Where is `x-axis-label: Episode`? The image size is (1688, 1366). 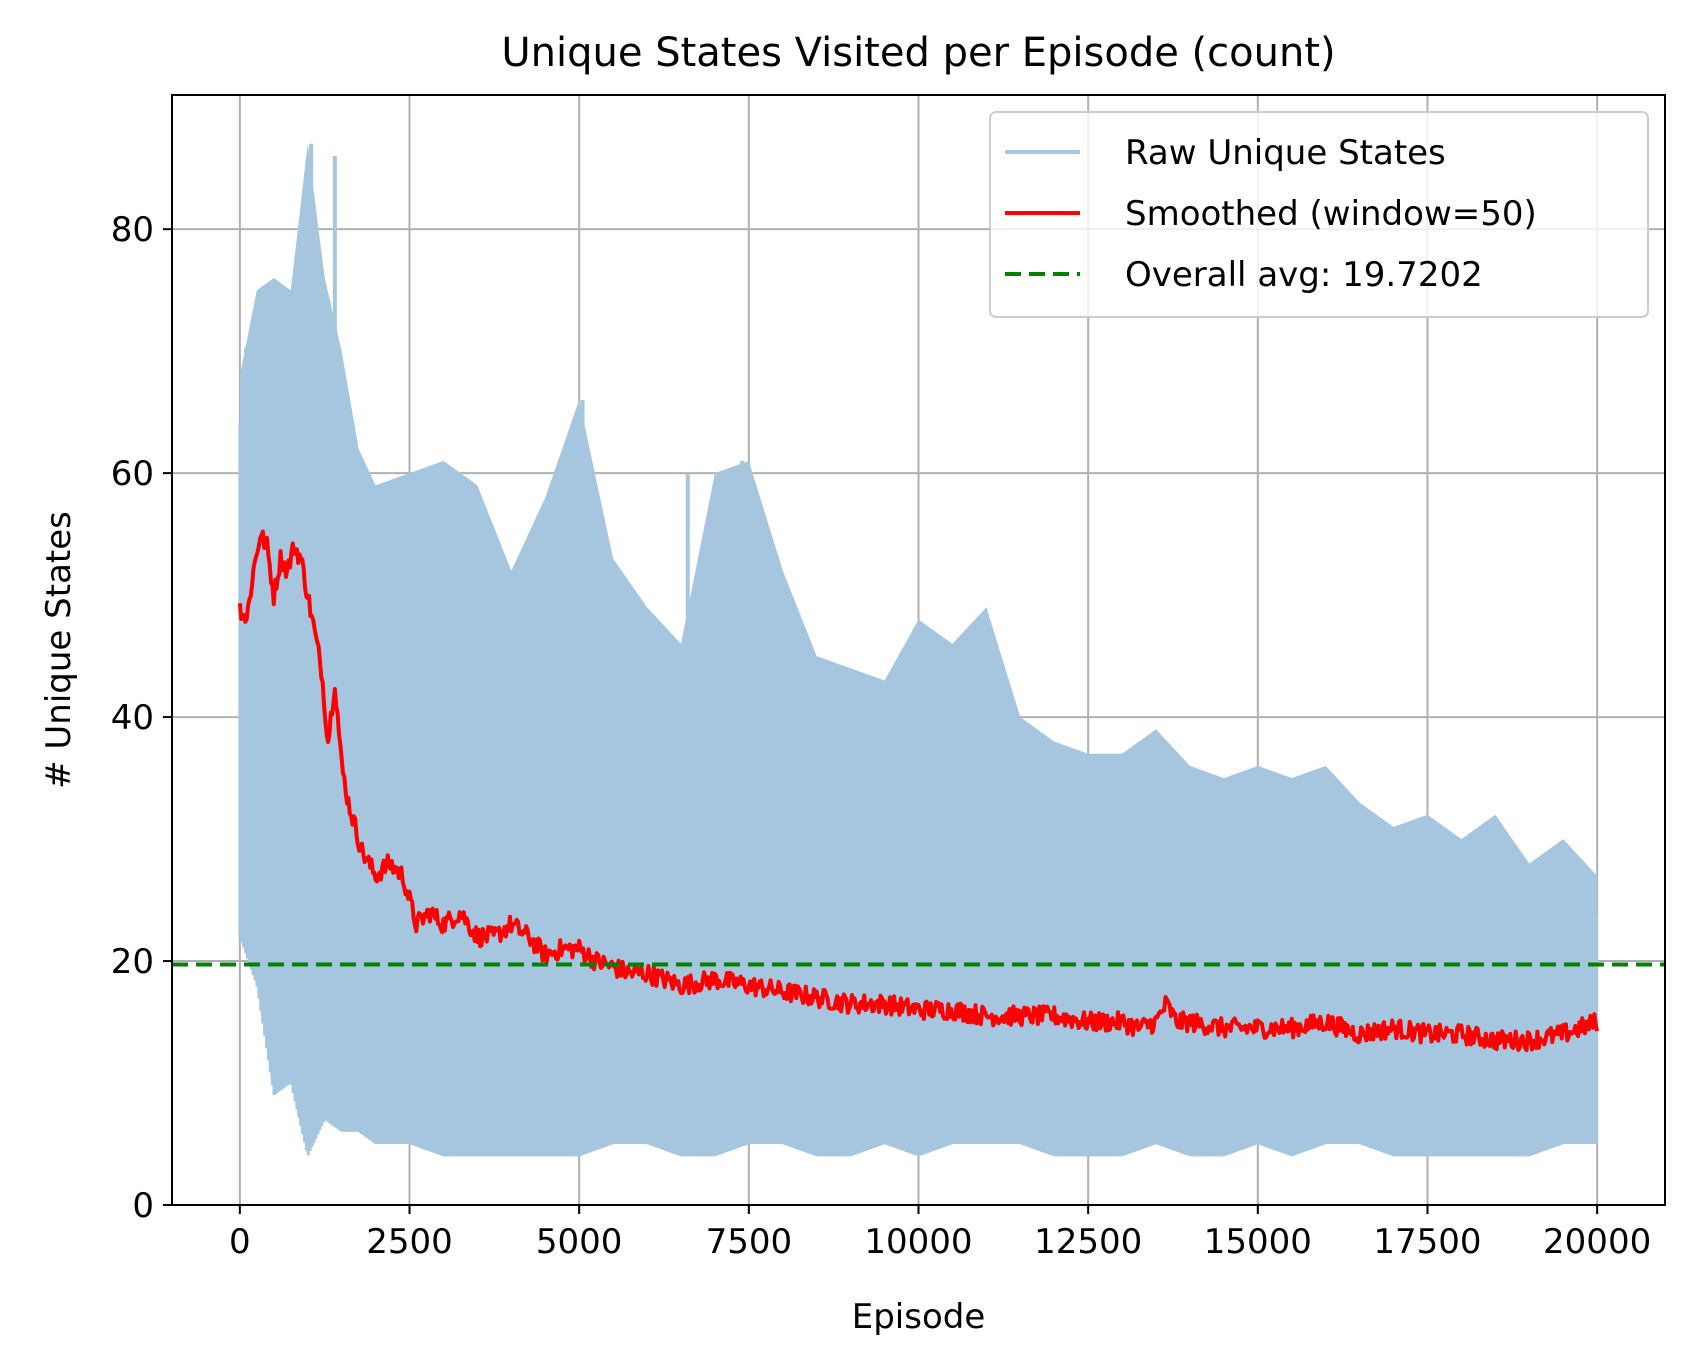
x-axis-label: Episode is located at coordinates (919, 1317).